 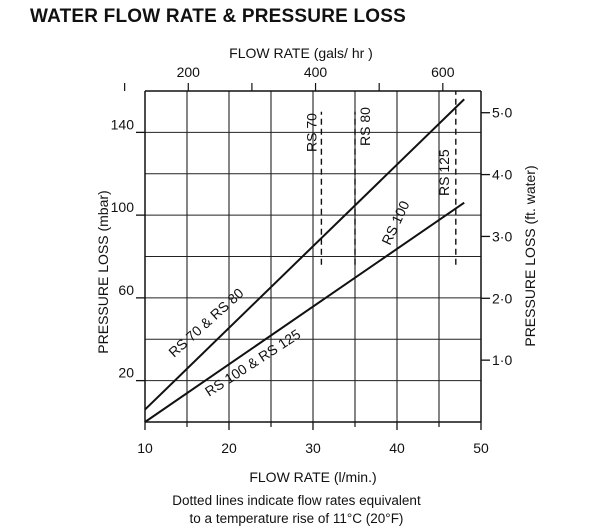 What do you see at coordinates (229, 448) in the screenshot?
I see `x-tick-label: 20` at bounding box center [229, 448].